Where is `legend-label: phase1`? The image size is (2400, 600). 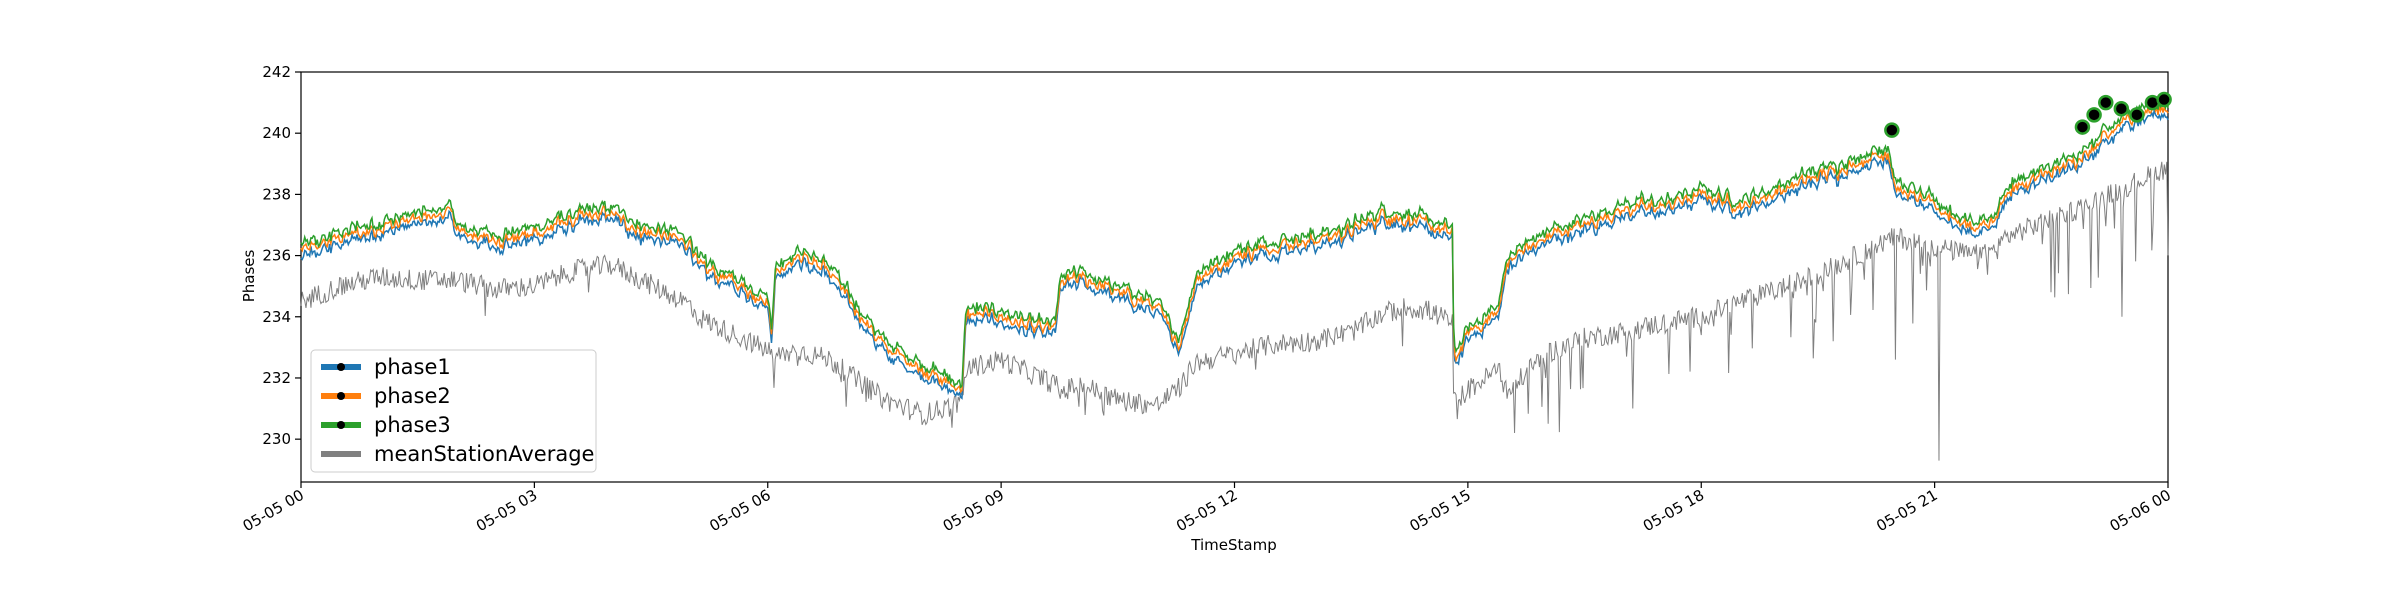 legend-label: phase1 is located at coordinates (412, 367).